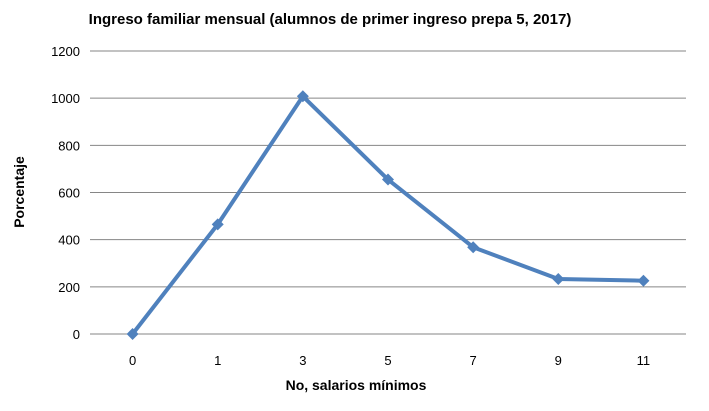 The height and width of the screenshot is (411, 709). What do you see at coordinates (356, 385) in the screenshot?
I see `x-axis-label: No, salarios mínimos` at bounding box center [356, 385].